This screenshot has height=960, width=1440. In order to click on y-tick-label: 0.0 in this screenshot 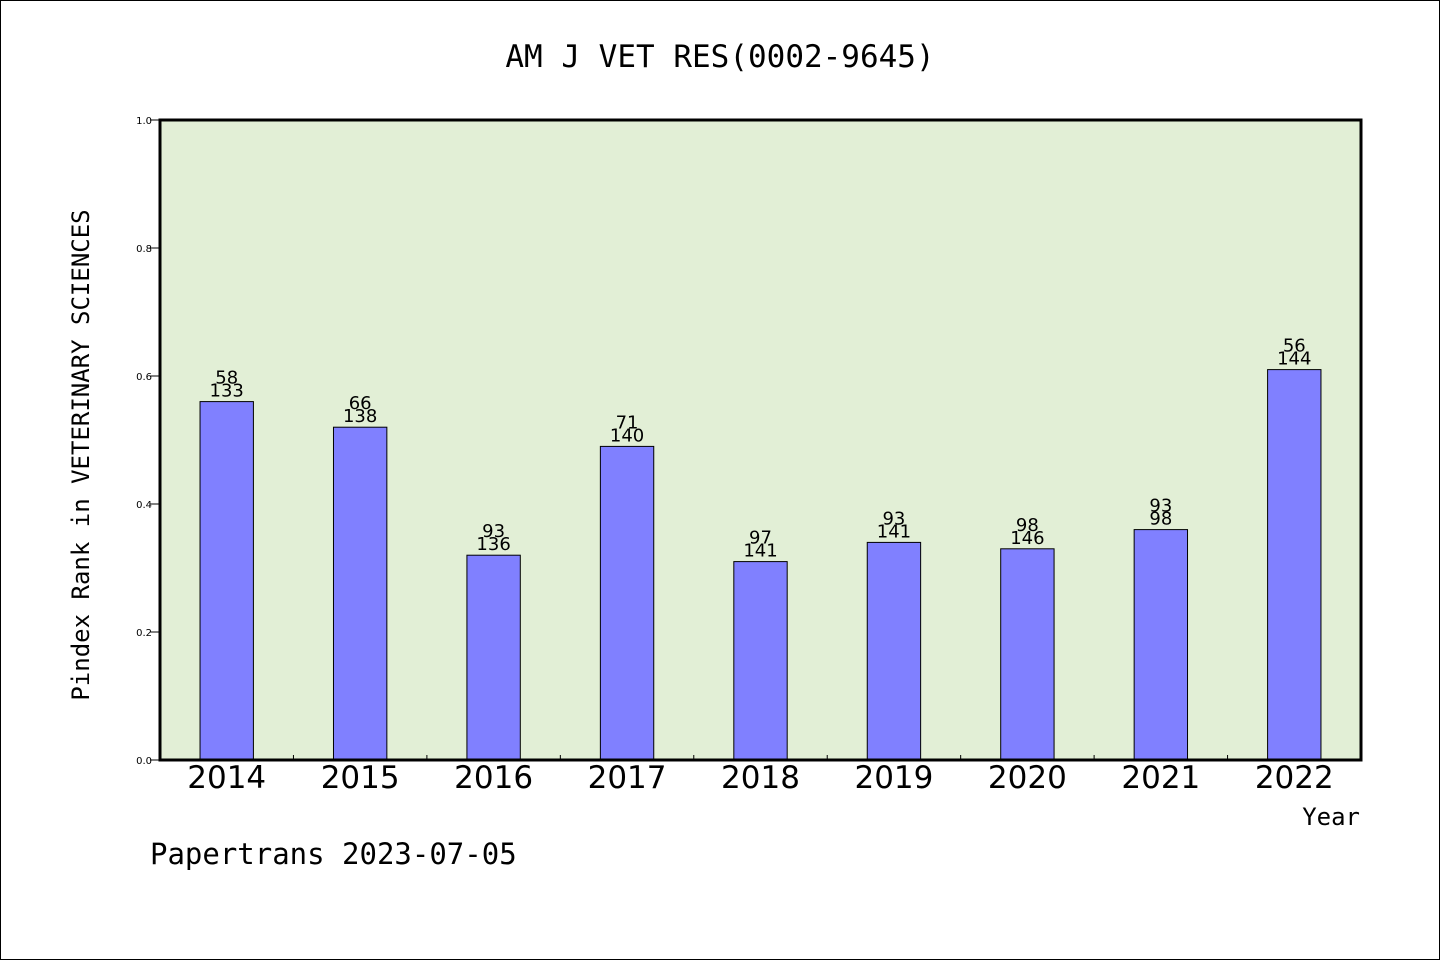, I will do `click(144, 761)`.